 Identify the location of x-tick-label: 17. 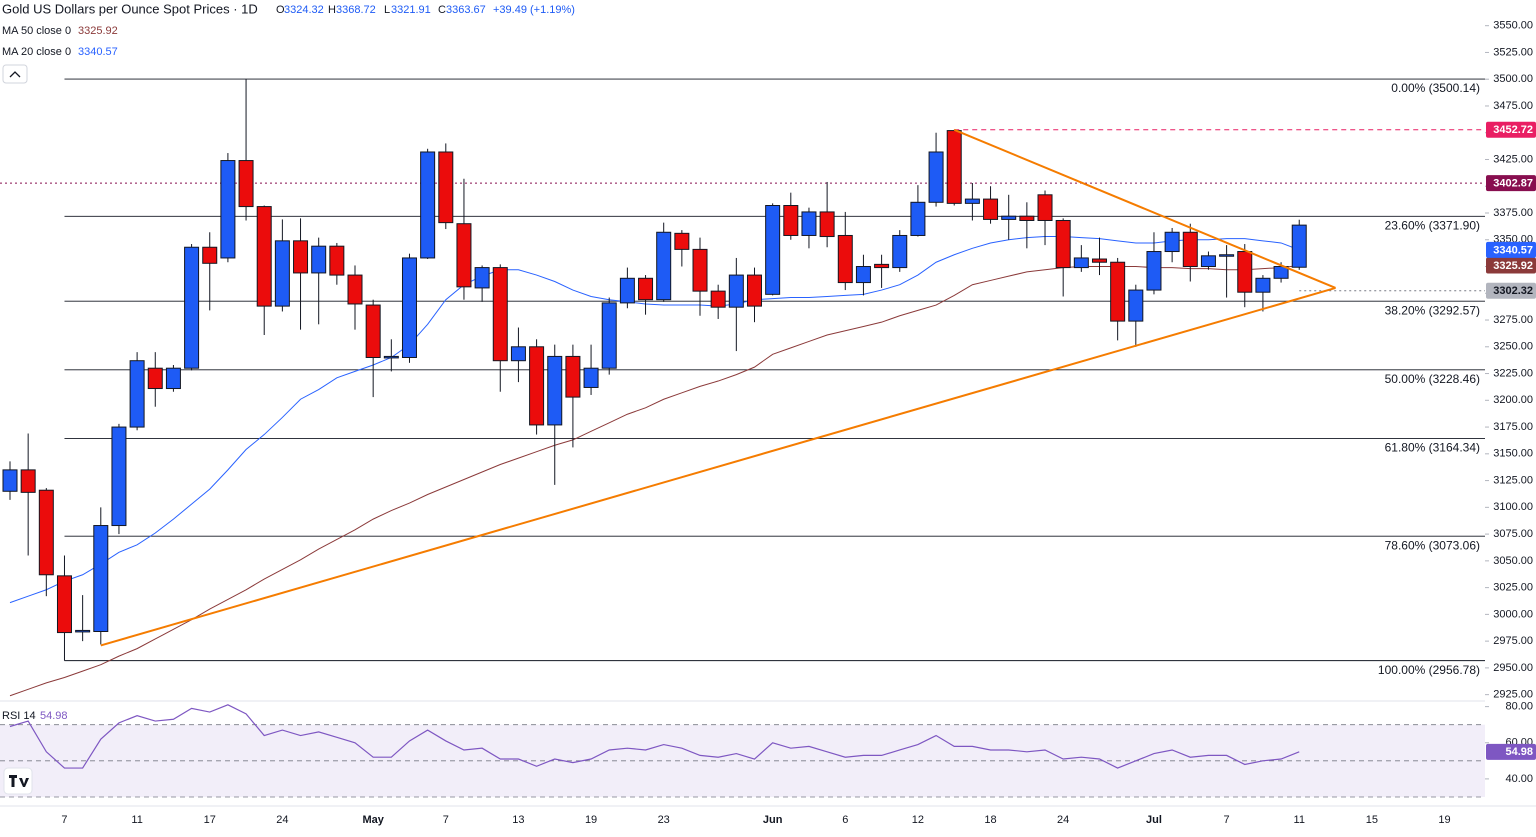
(210, 820).